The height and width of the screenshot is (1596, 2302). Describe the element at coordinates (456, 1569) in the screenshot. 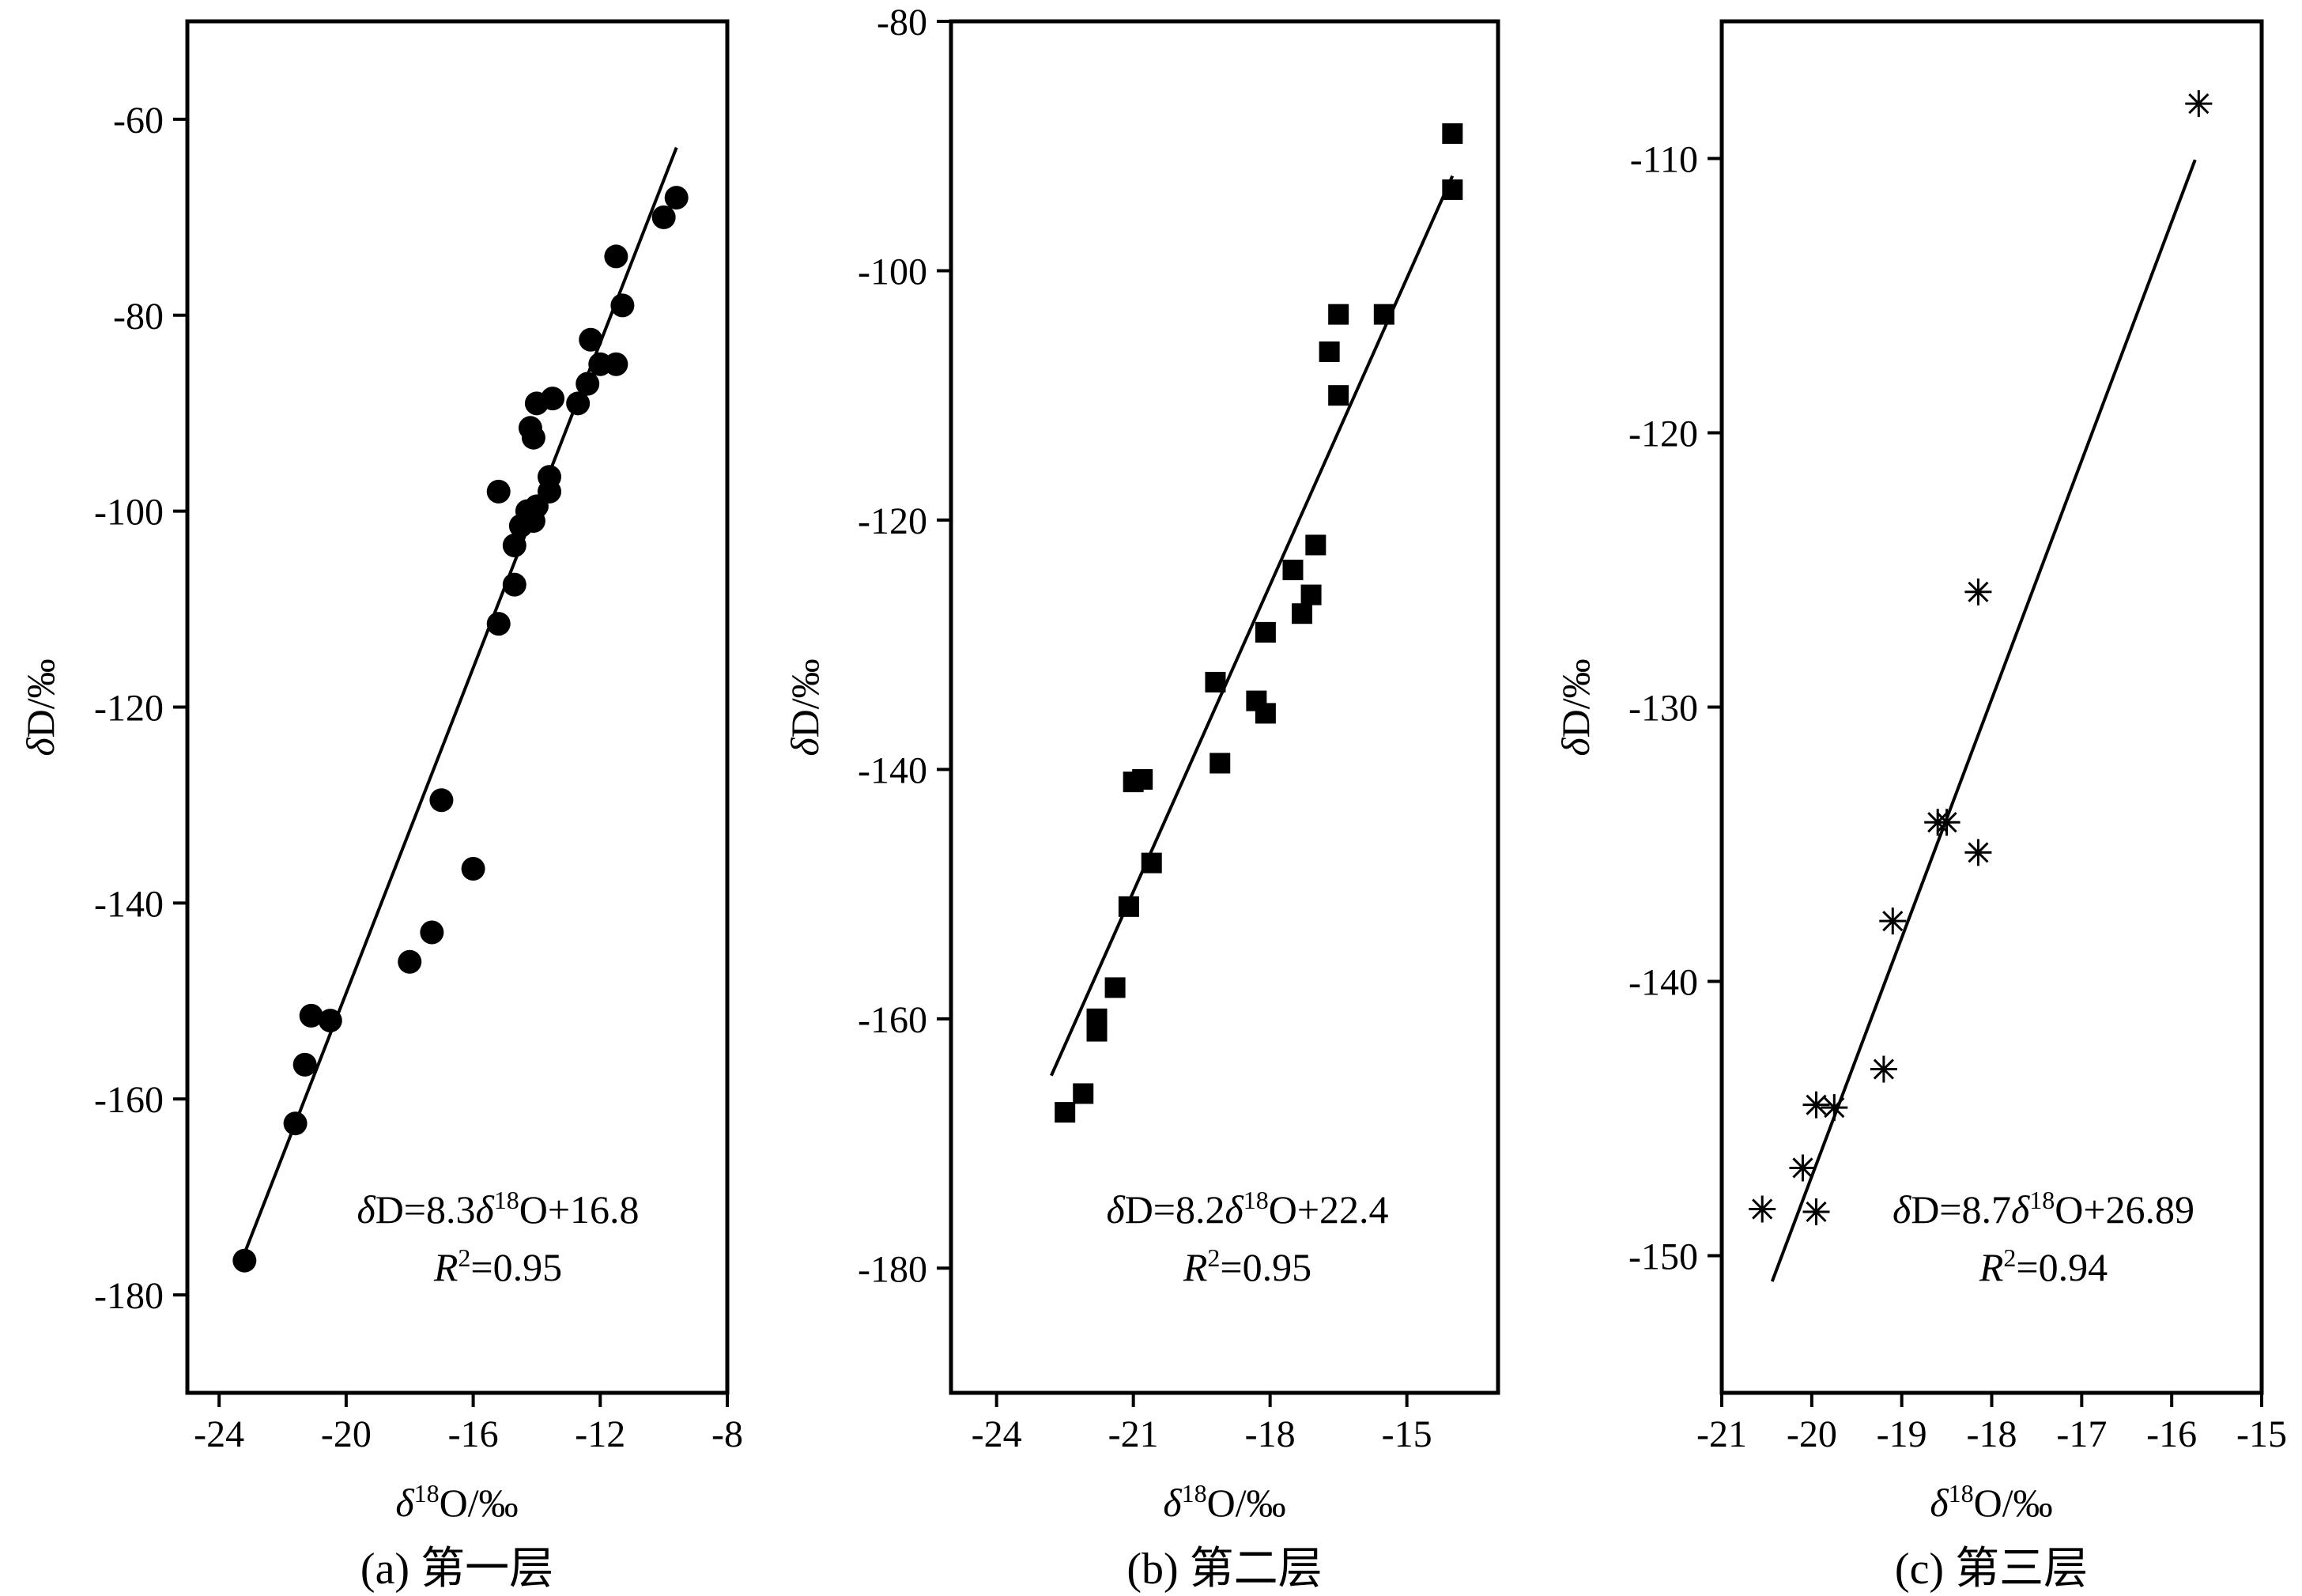

I see `panel-caption: (a) 第一层` at that location.